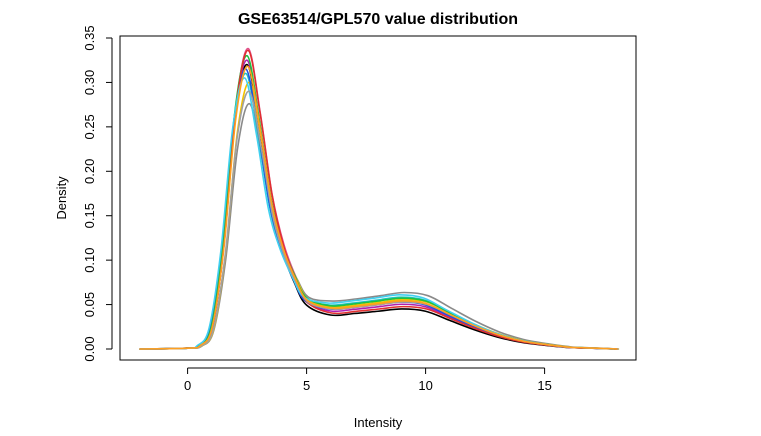 Image resolution: width=761 pixels, height=436 pixels. Describe the element at coordinates (61, 198) in the screenshot. I see `y-axis-label: Density` at that location.